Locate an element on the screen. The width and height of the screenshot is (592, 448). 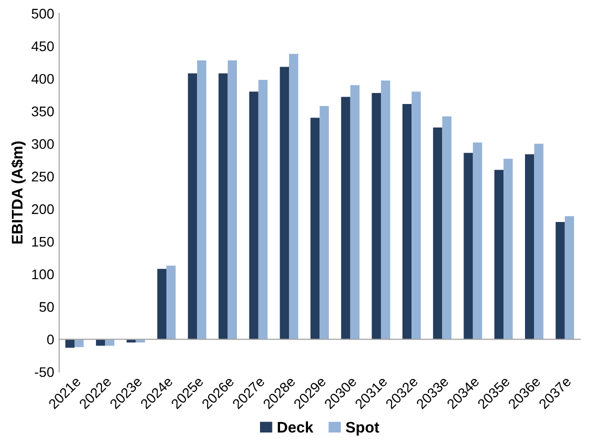
y-tick-label: 300 is located at coordinates (43, 144).